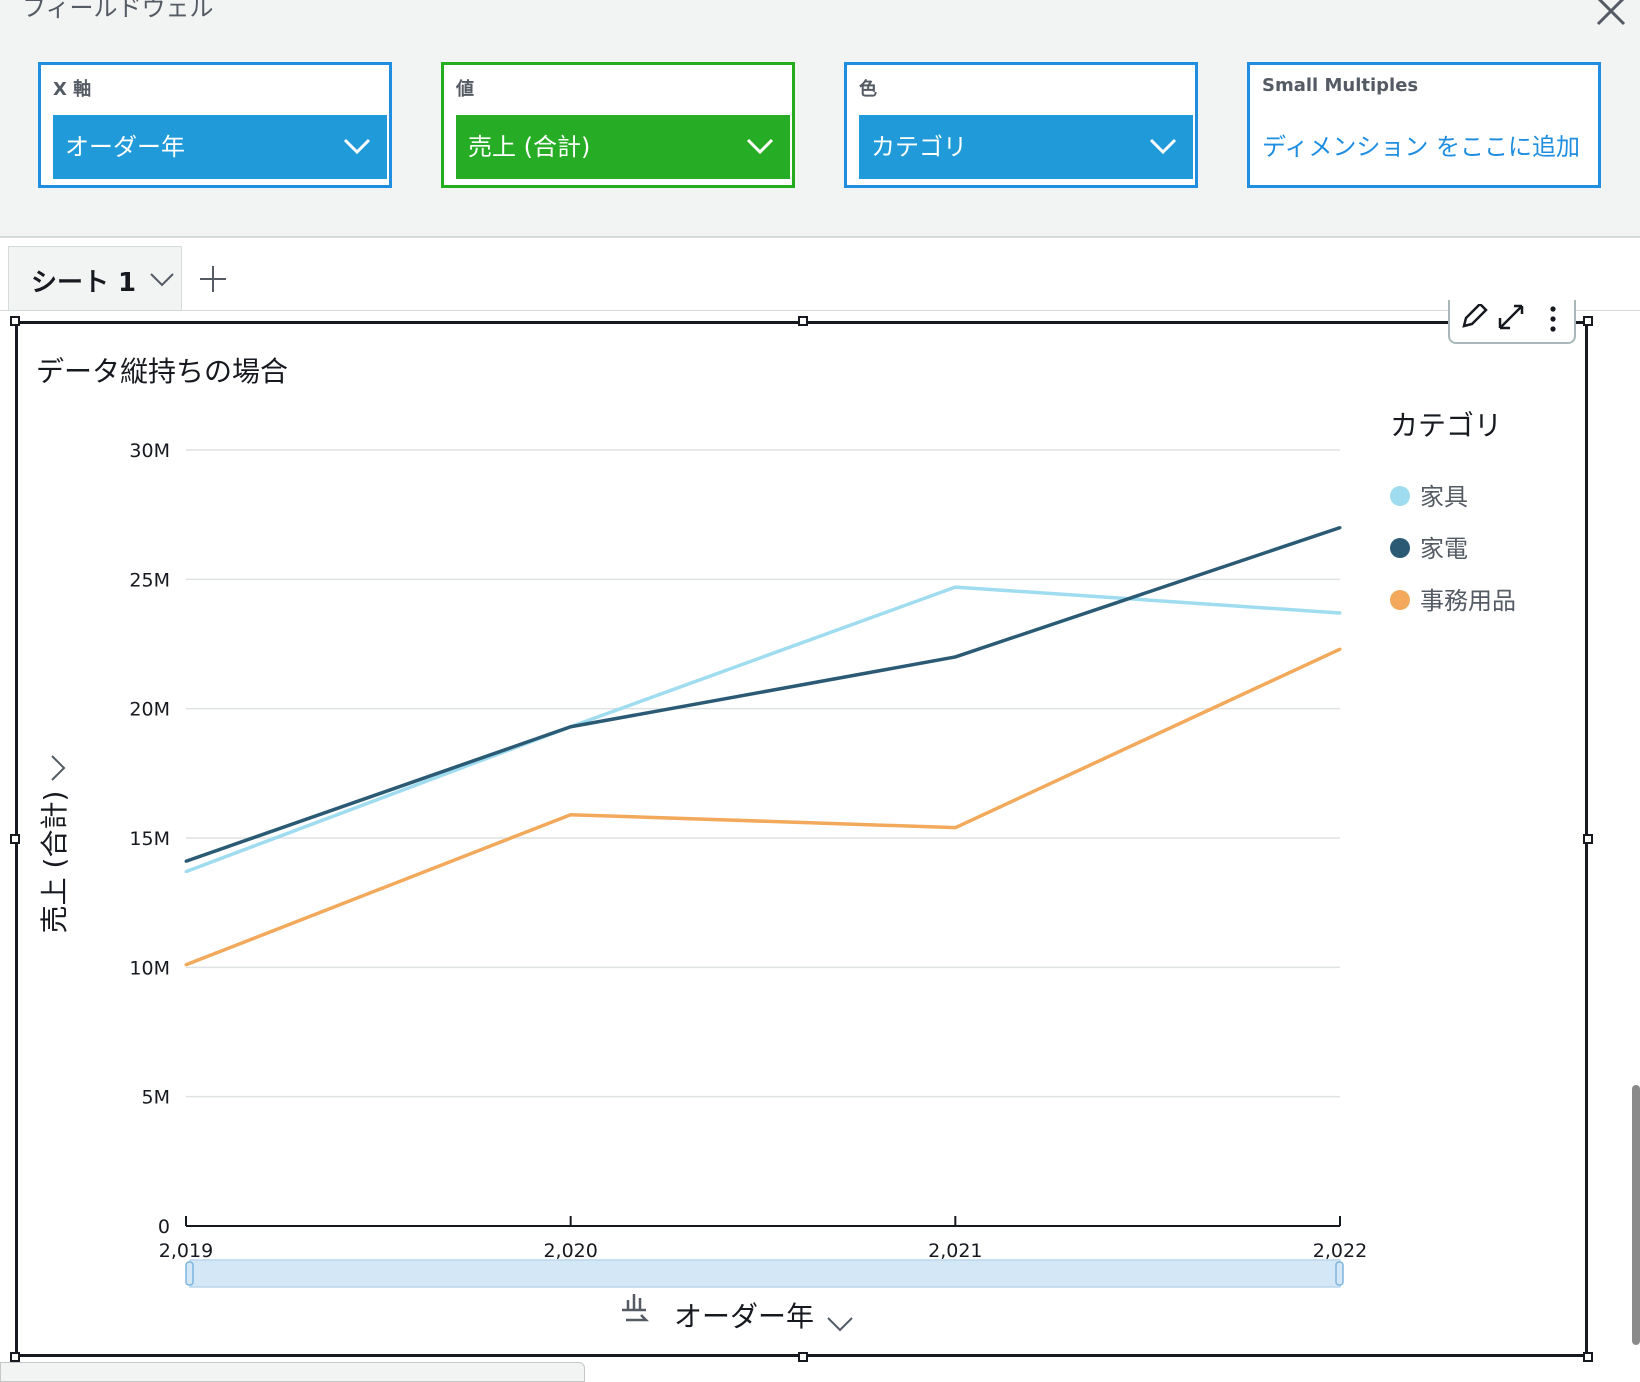 Image resolution: width=1640 pixels, height=1382 pixels. What do you see at coordinates (765, 1273) in the screenshot?
I see `range-slider` at bounding box center [765, 1273].